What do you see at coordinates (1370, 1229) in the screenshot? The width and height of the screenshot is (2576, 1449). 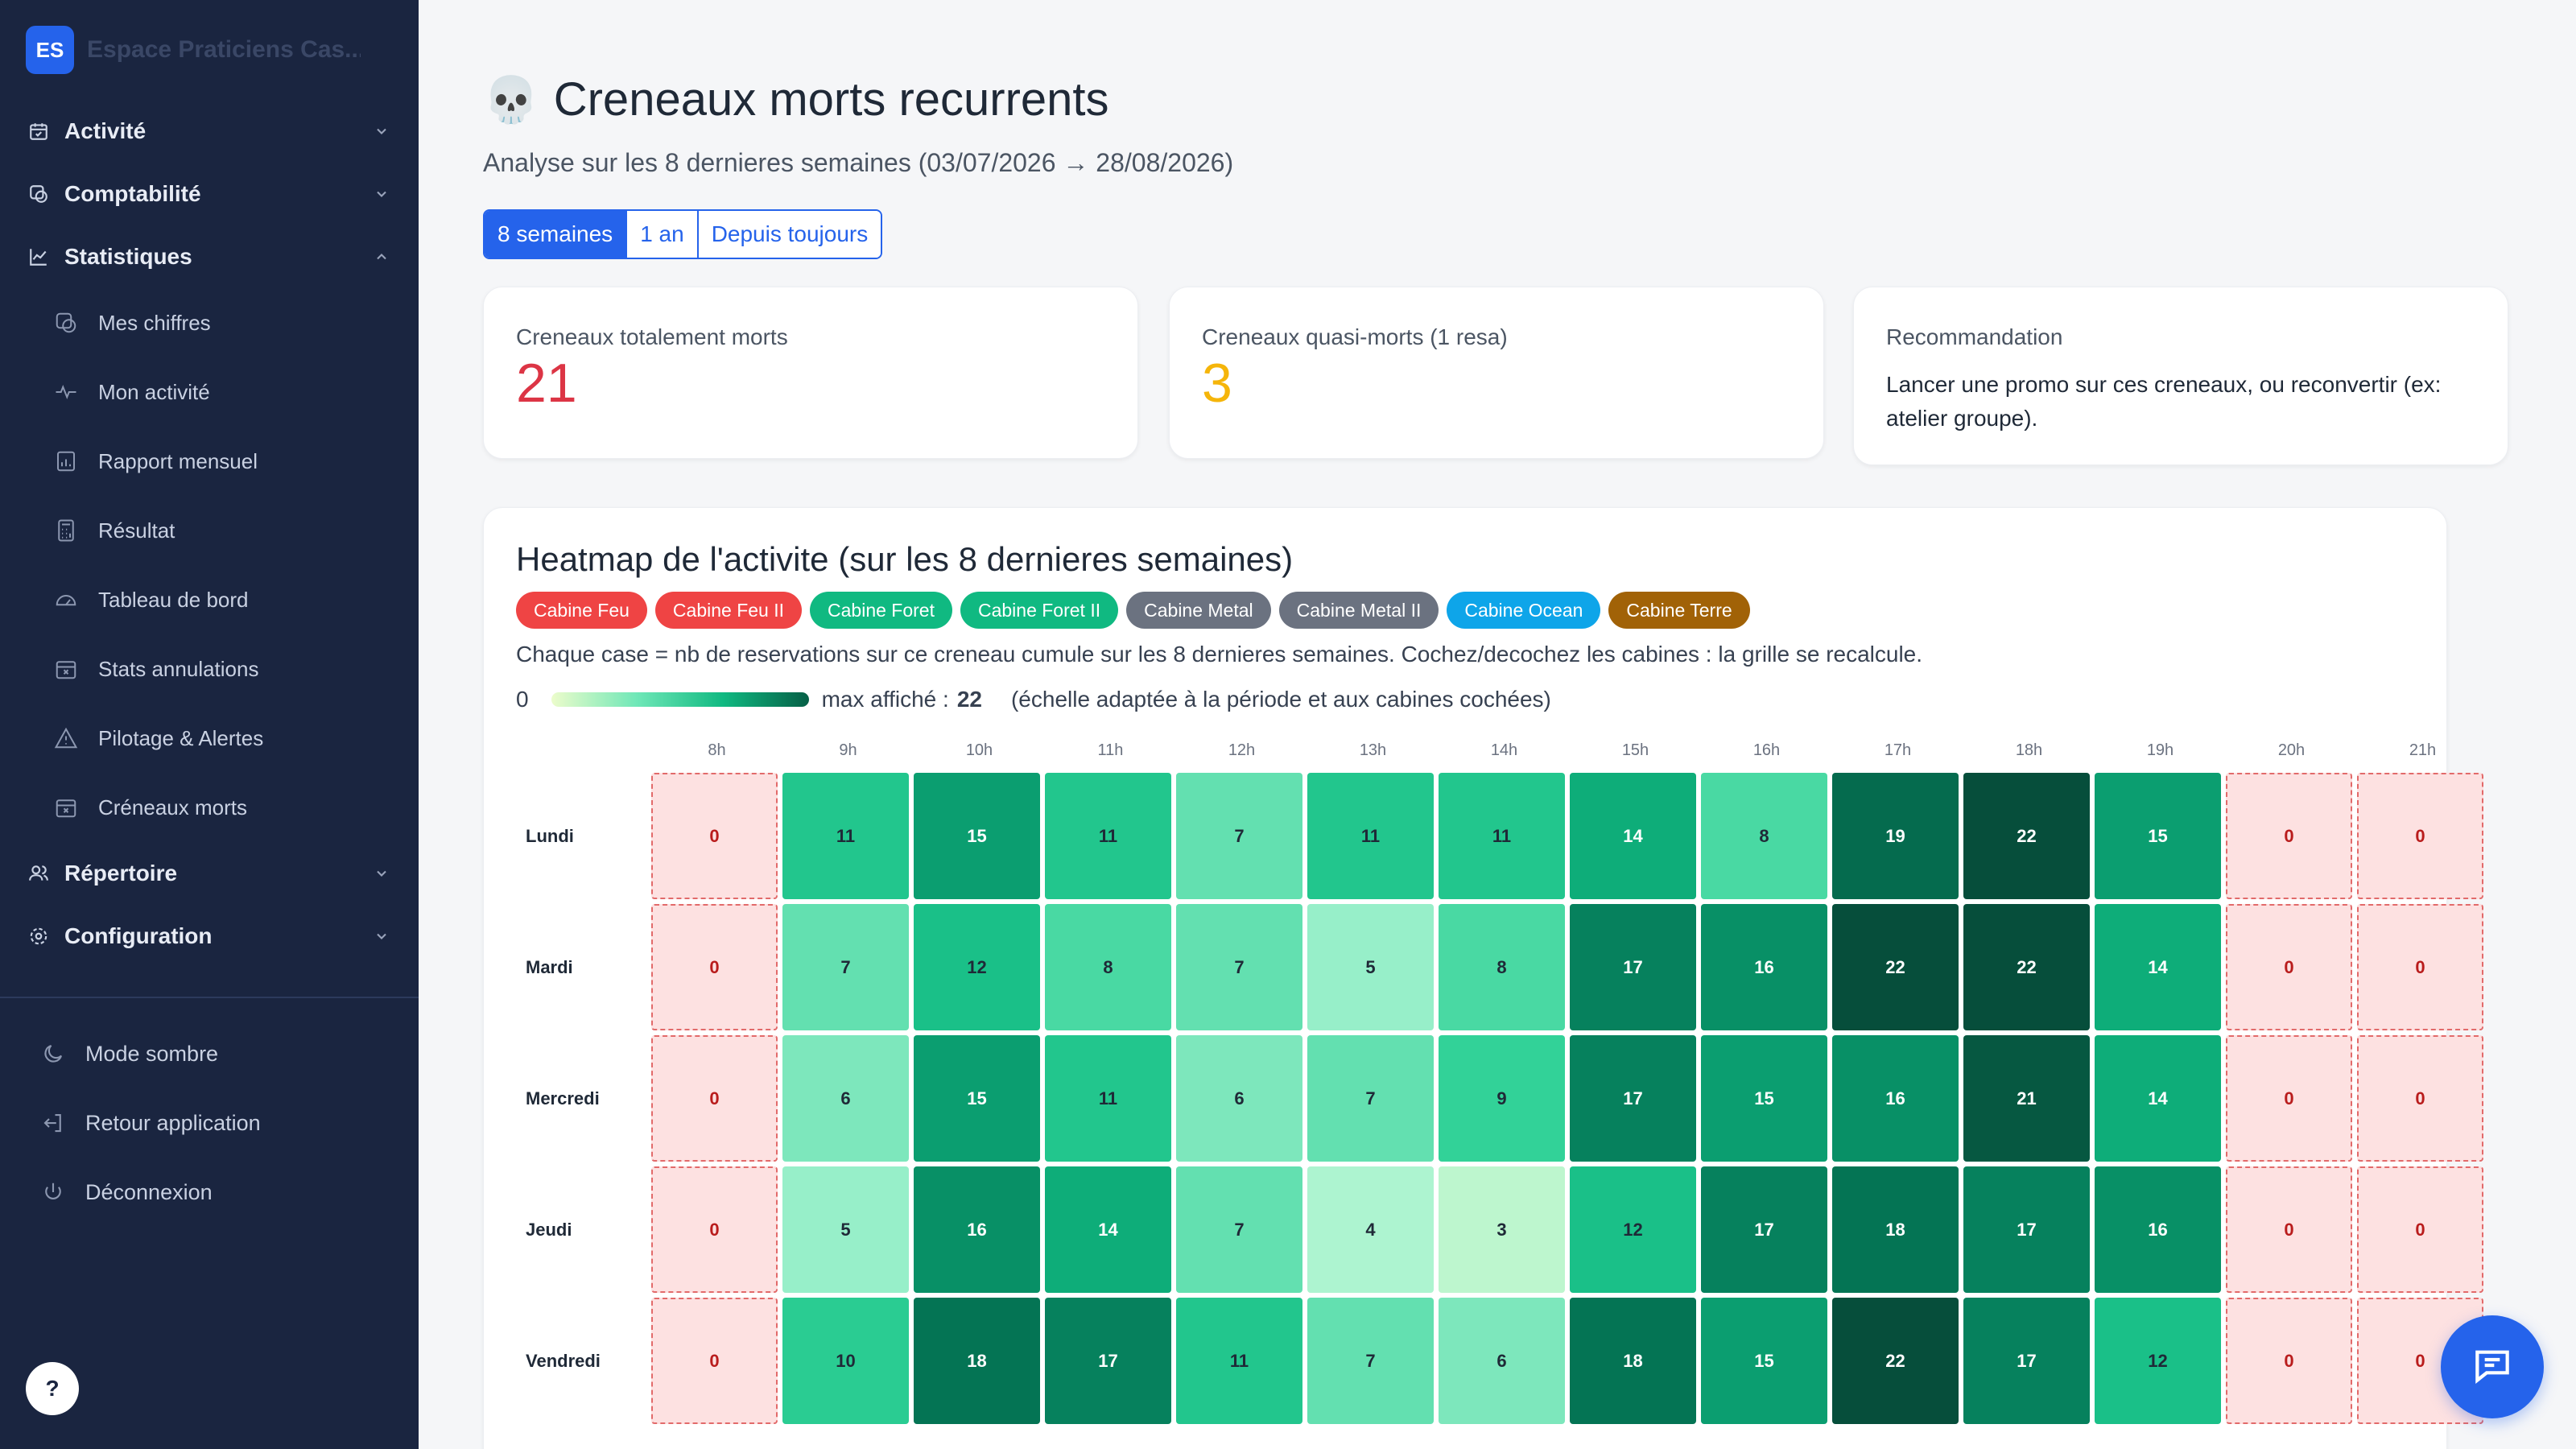 I see `heatmap-cell: 4` at bounding box center [1370, 1229].